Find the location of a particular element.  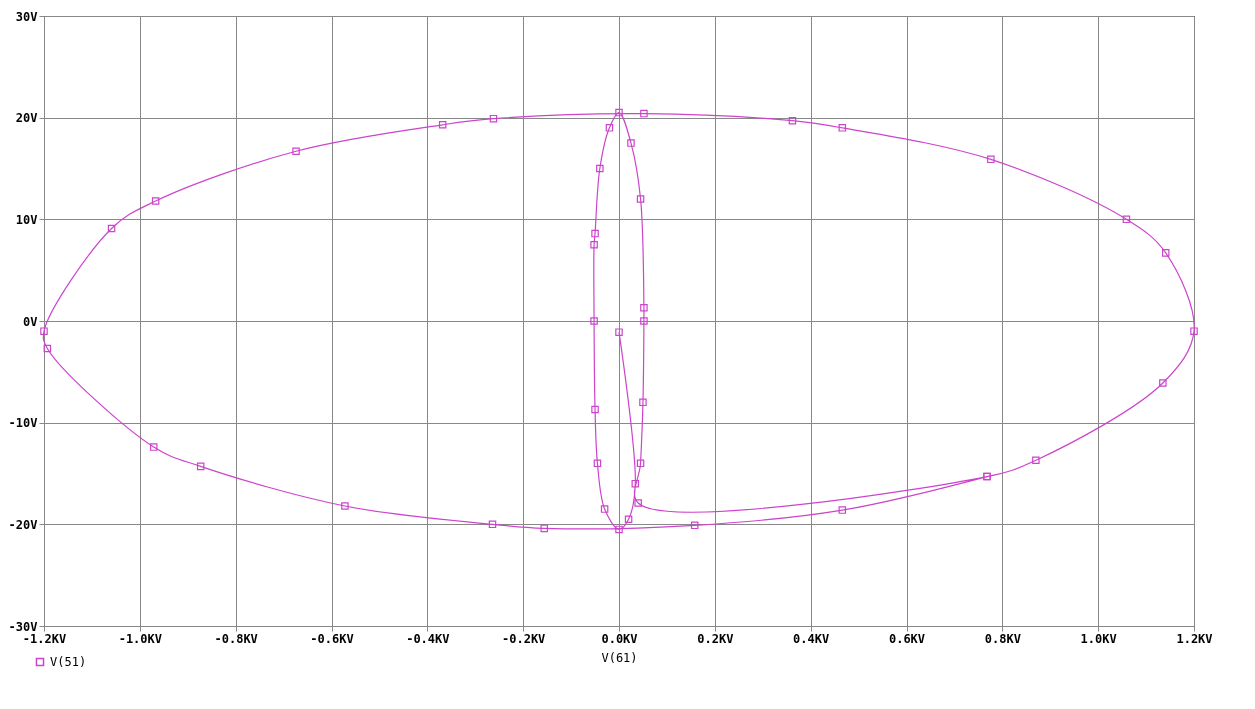

y-tick-label: -30V is located at coordinates (23, 626).